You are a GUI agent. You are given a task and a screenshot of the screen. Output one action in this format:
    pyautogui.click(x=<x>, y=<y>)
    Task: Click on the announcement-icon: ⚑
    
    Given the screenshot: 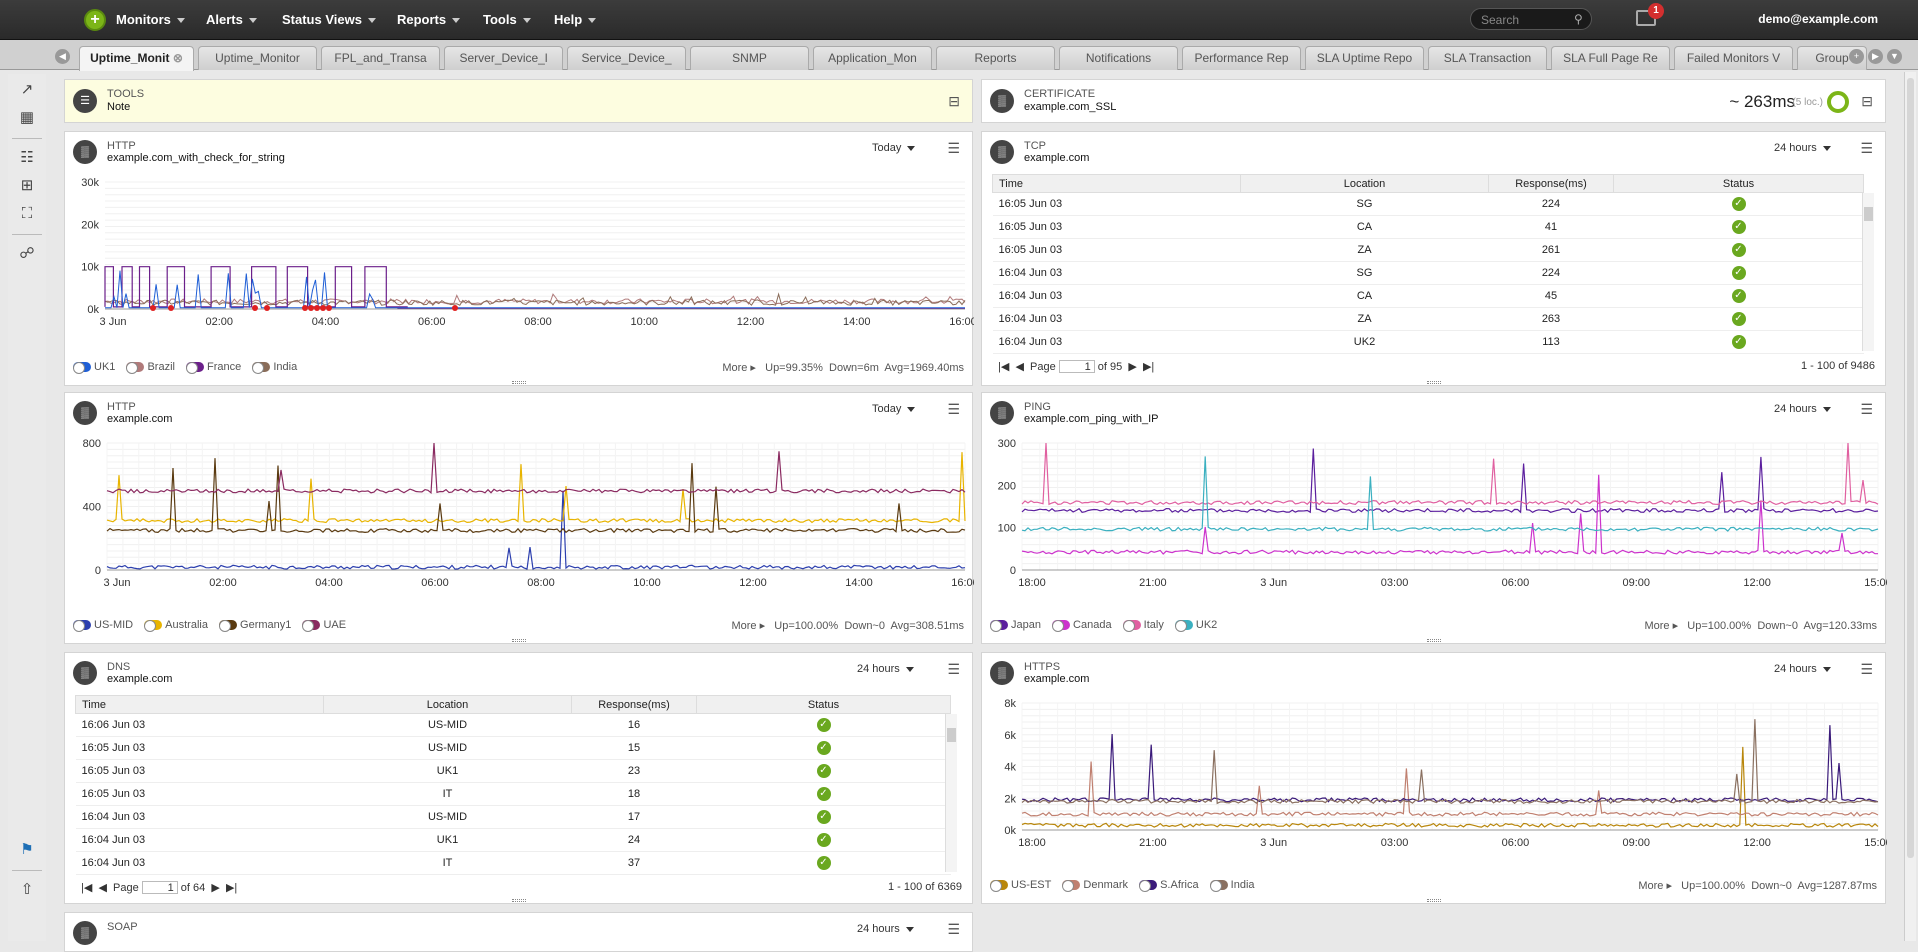 What is the action you would take?
    pyautogui.click(x=27, y=849)
    